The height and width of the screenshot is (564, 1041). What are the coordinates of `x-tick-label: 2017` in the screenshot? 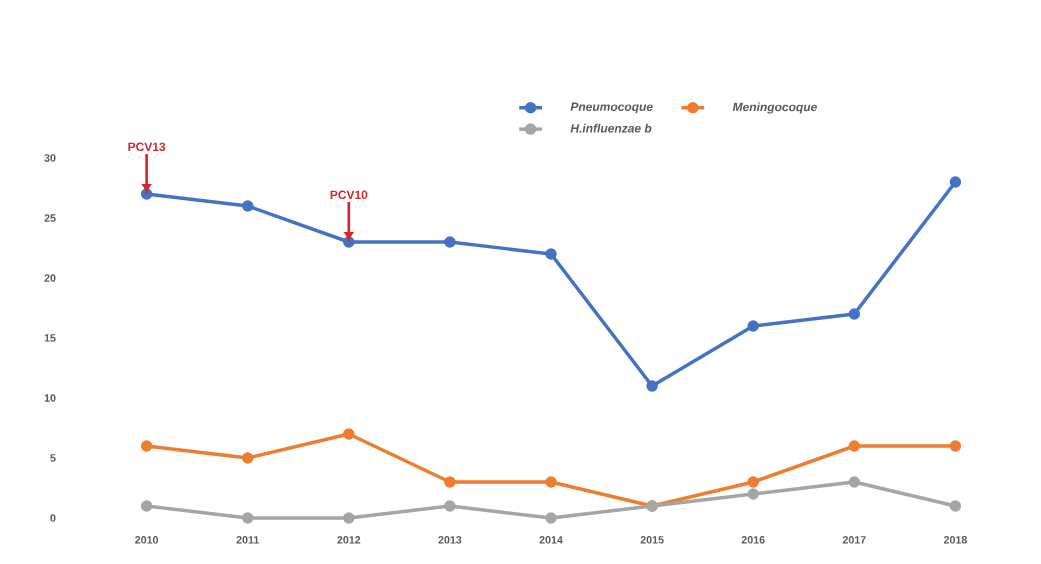 It's located at (854, 540).